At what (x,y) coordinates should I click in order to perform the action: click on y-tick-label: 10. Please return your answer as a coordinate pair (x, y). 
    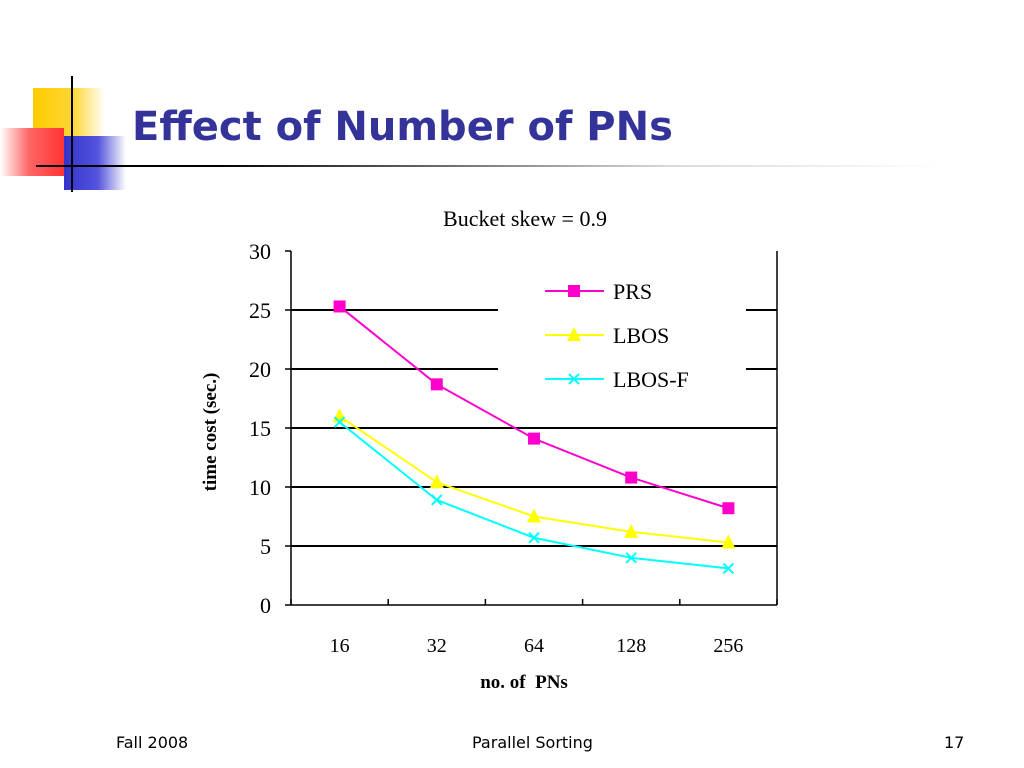
    Looking at the image, I should click on (260, 487).